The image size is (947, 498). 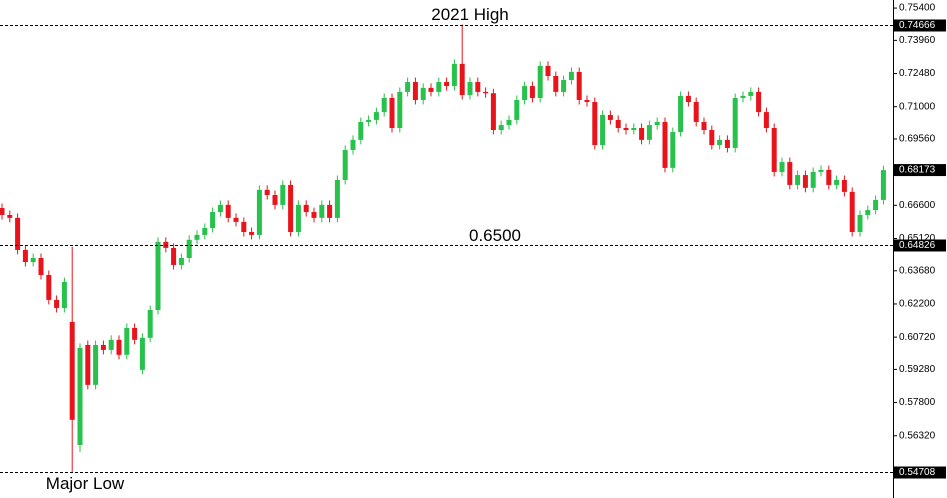 I want to click on y-tick-label: 0.56320, so click(x=917, y=435).